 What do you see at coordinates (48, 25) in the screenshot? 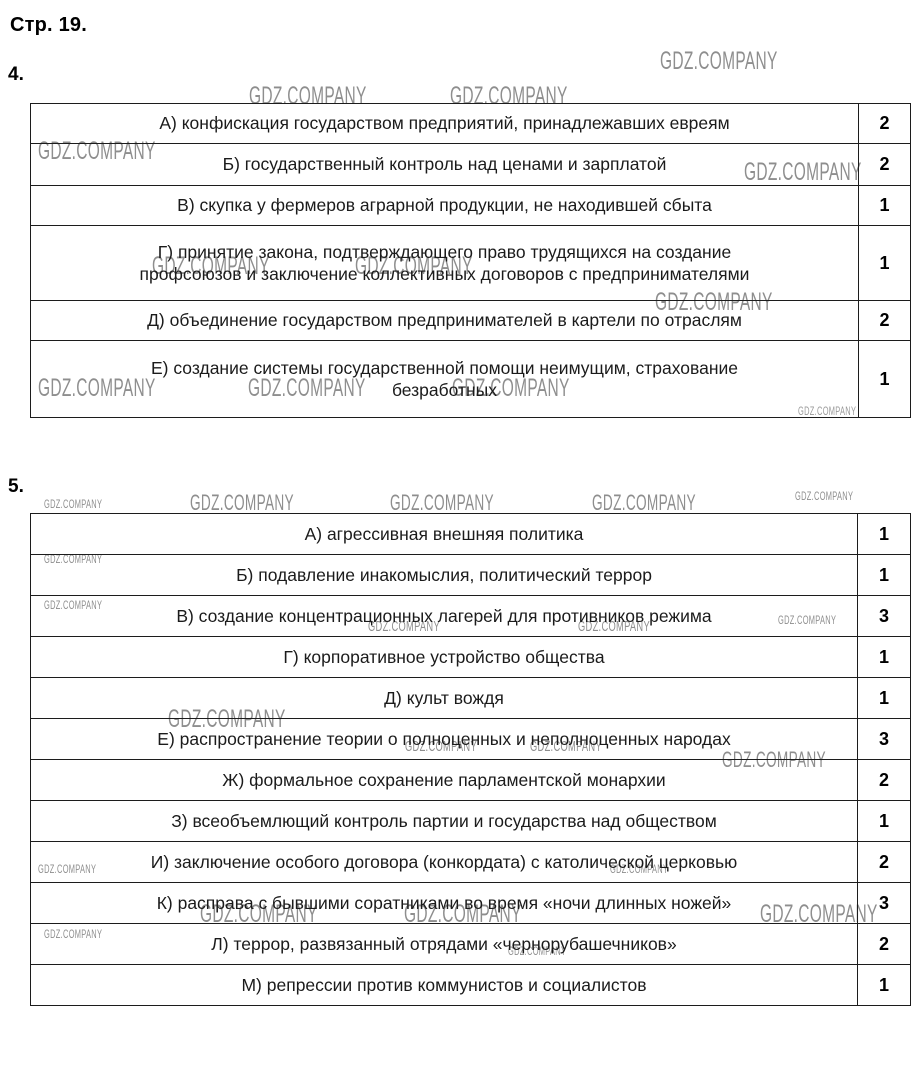
I see `page-title: Стр. 19.` at bounding box center [48, 25].